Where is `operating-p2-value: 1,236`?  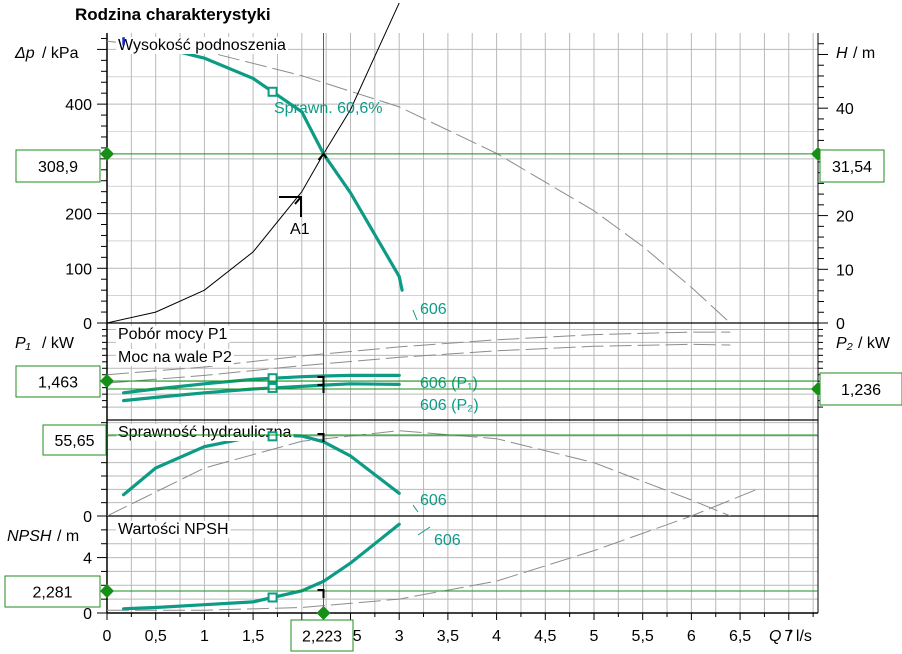 operating-p2-value: 1,236 is located at coordinates (861, 390).